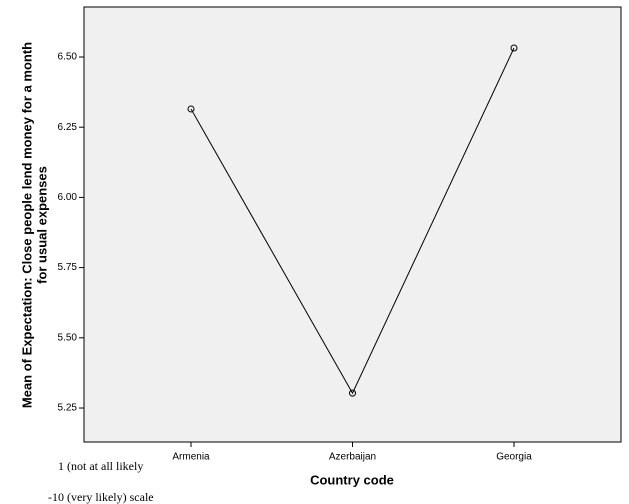 Image resolution: width=629 pixels, height=504 pixels. I want to click on y-tick-label: 5.50, so click(68, 337).